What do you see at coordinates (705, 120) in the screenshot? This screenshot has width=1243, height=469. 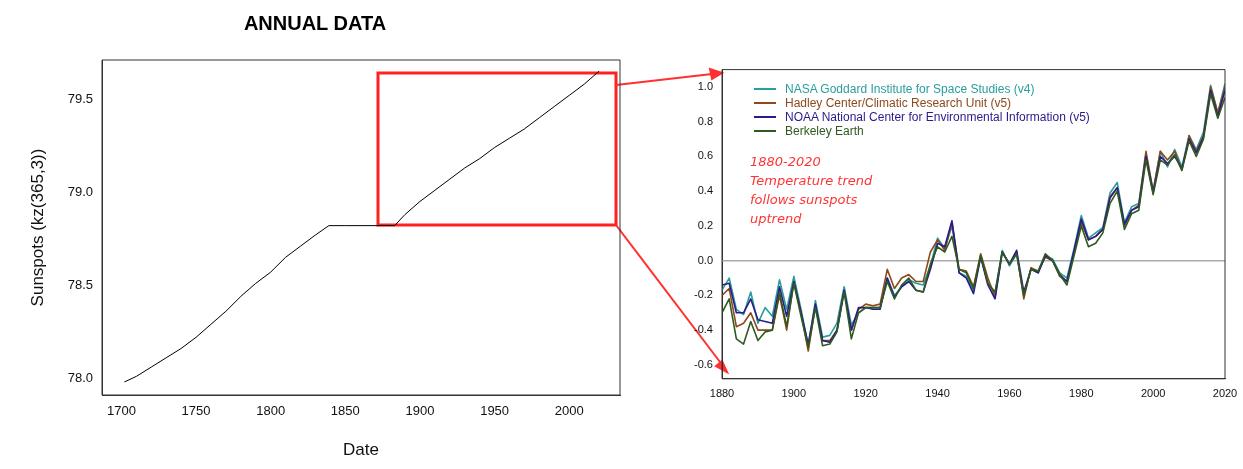 I see `y-tick-label: 0.8` at bounding box center [705, 120].